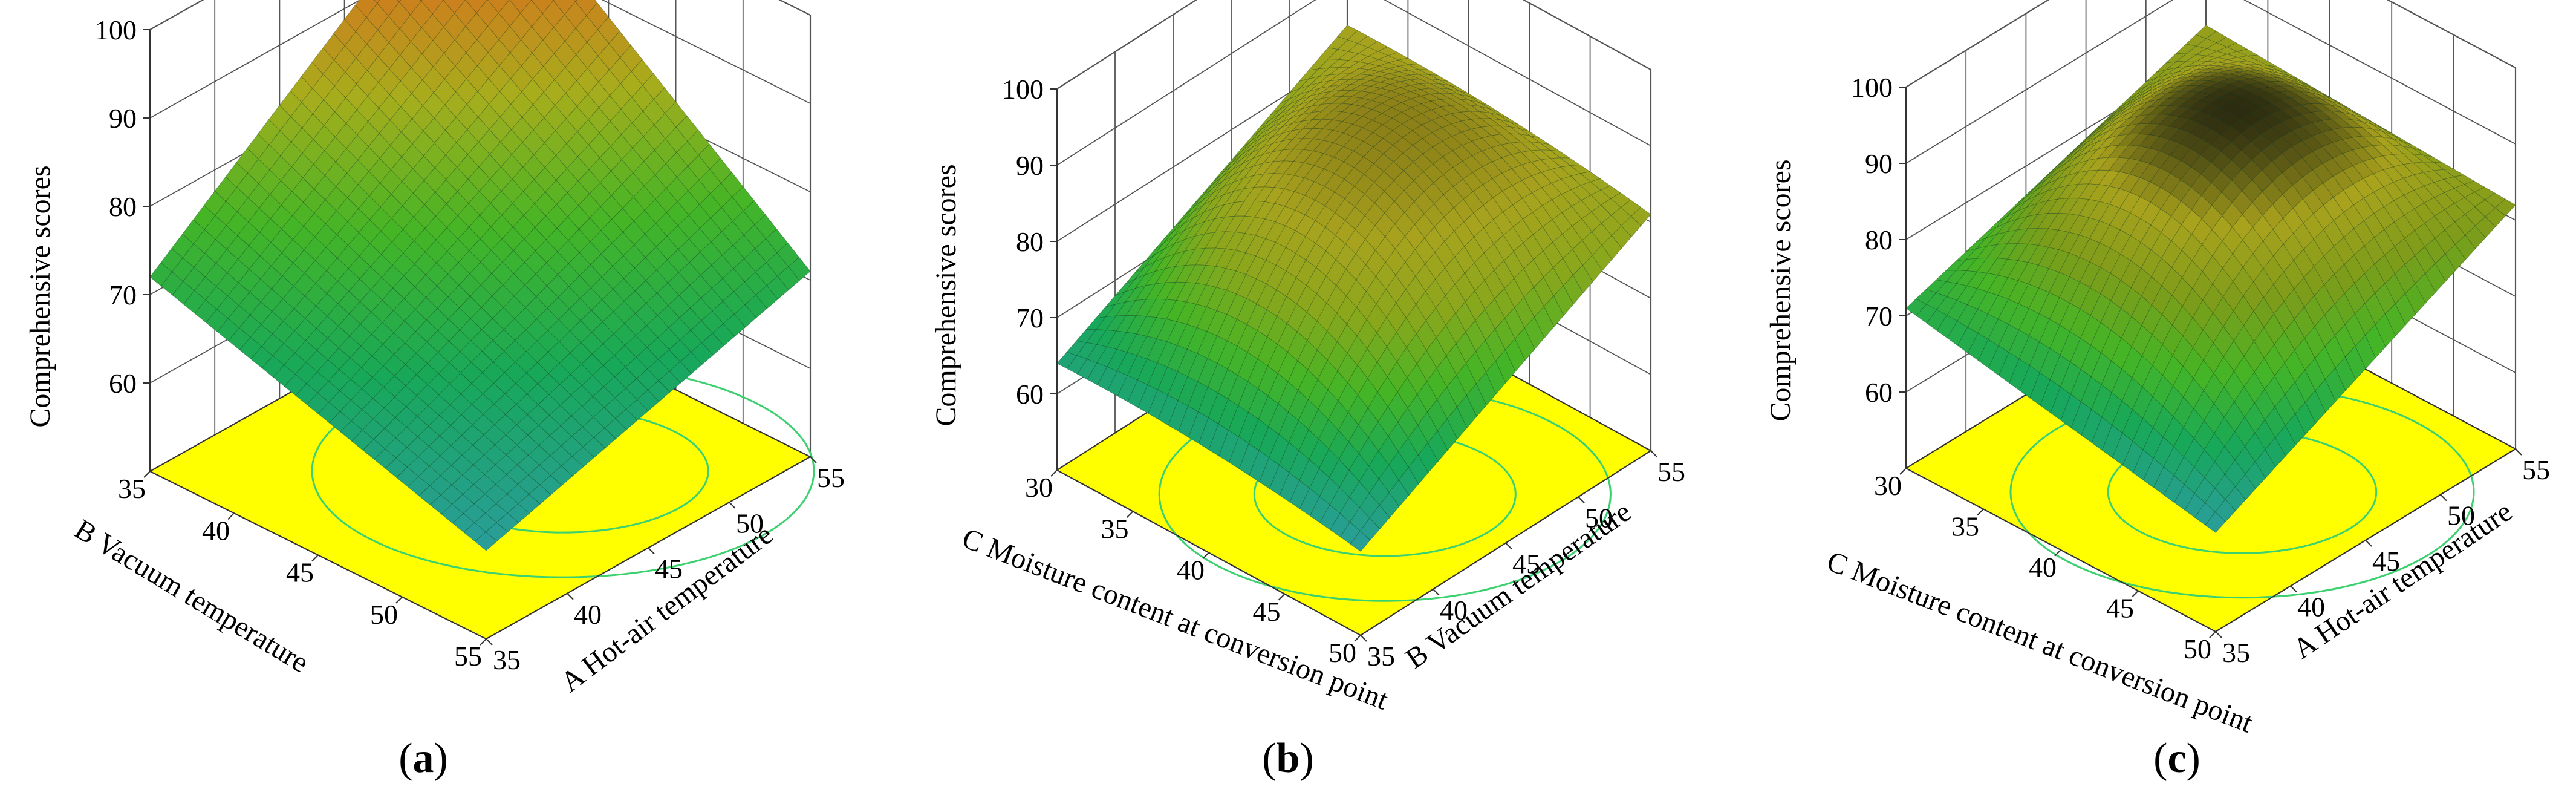  Describe the element at coordinates (468, 656) in the screenshot. I see `y-tick-label: 55` at that location.